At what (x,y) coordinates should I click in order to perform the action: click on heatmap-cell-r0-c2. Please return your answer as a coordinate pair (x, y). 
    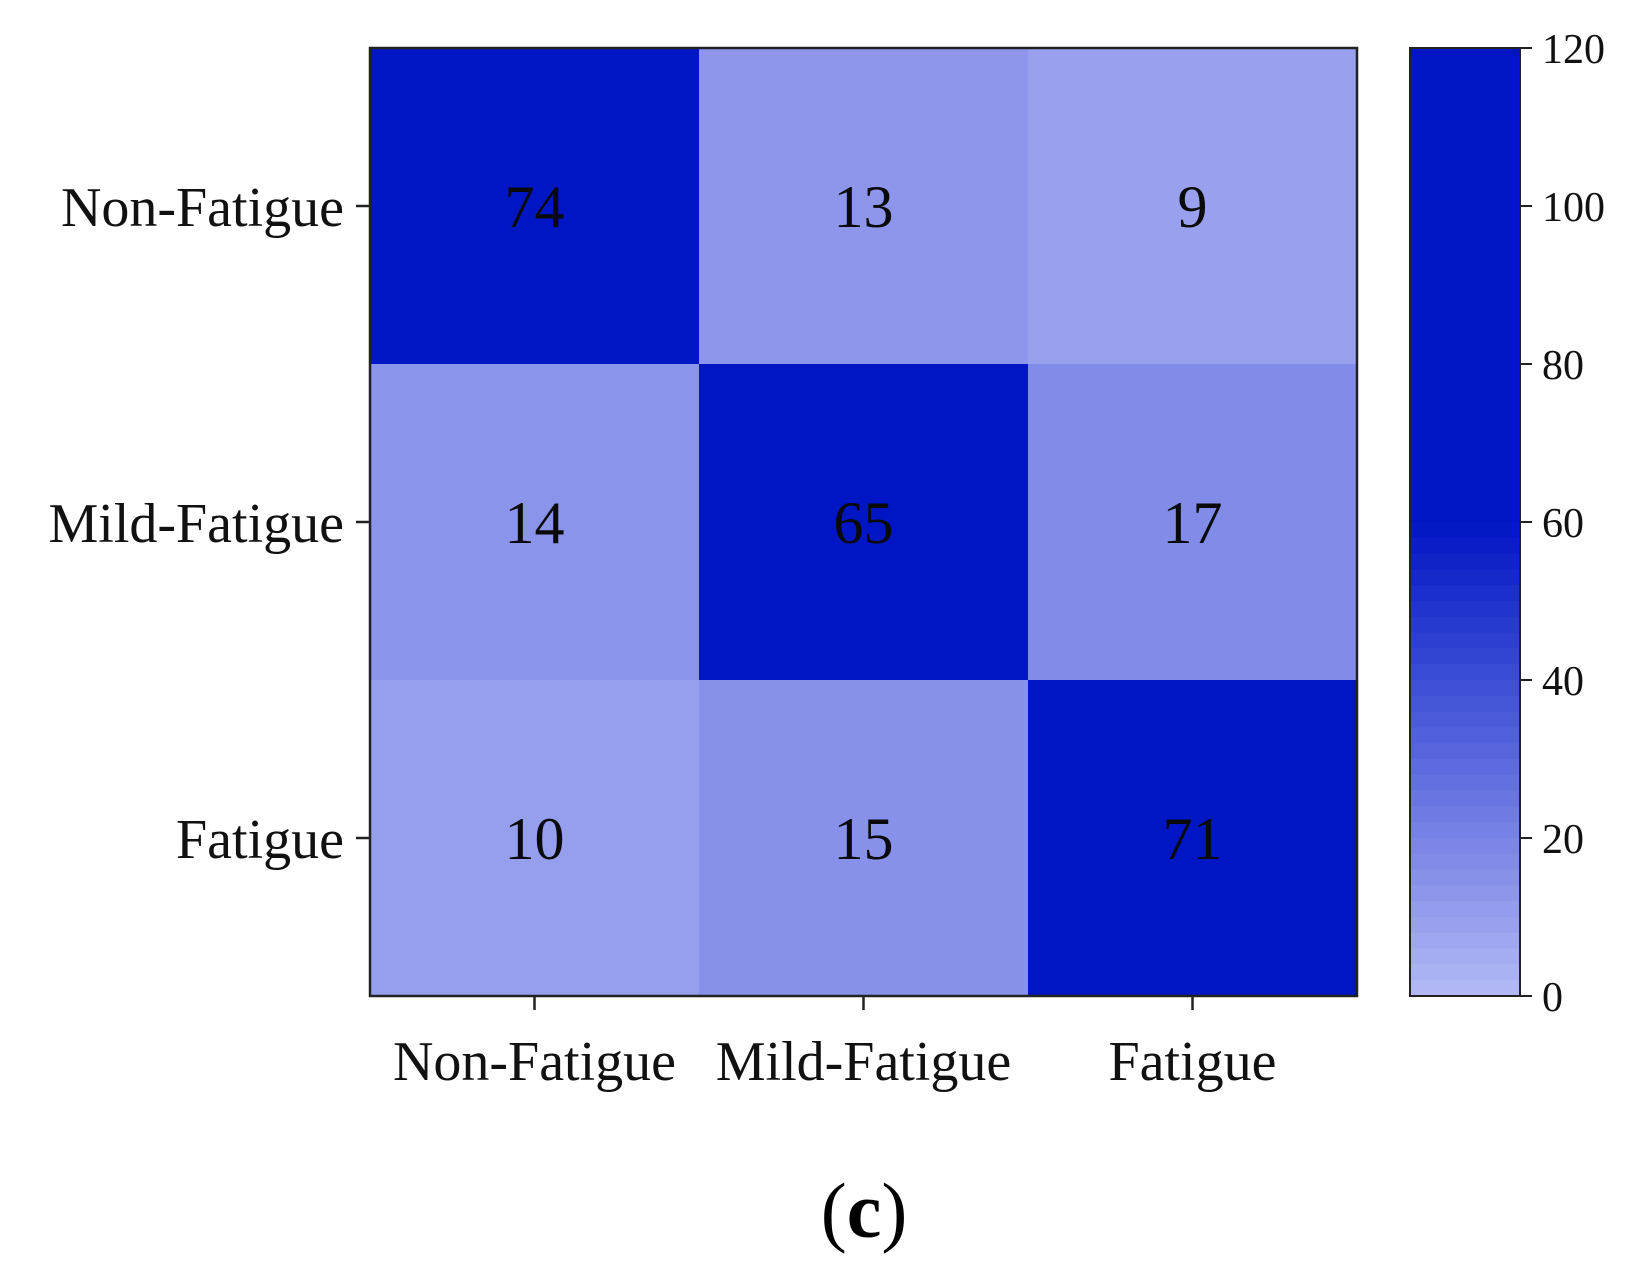
    Looking at the image, I should click on (1193, 206).